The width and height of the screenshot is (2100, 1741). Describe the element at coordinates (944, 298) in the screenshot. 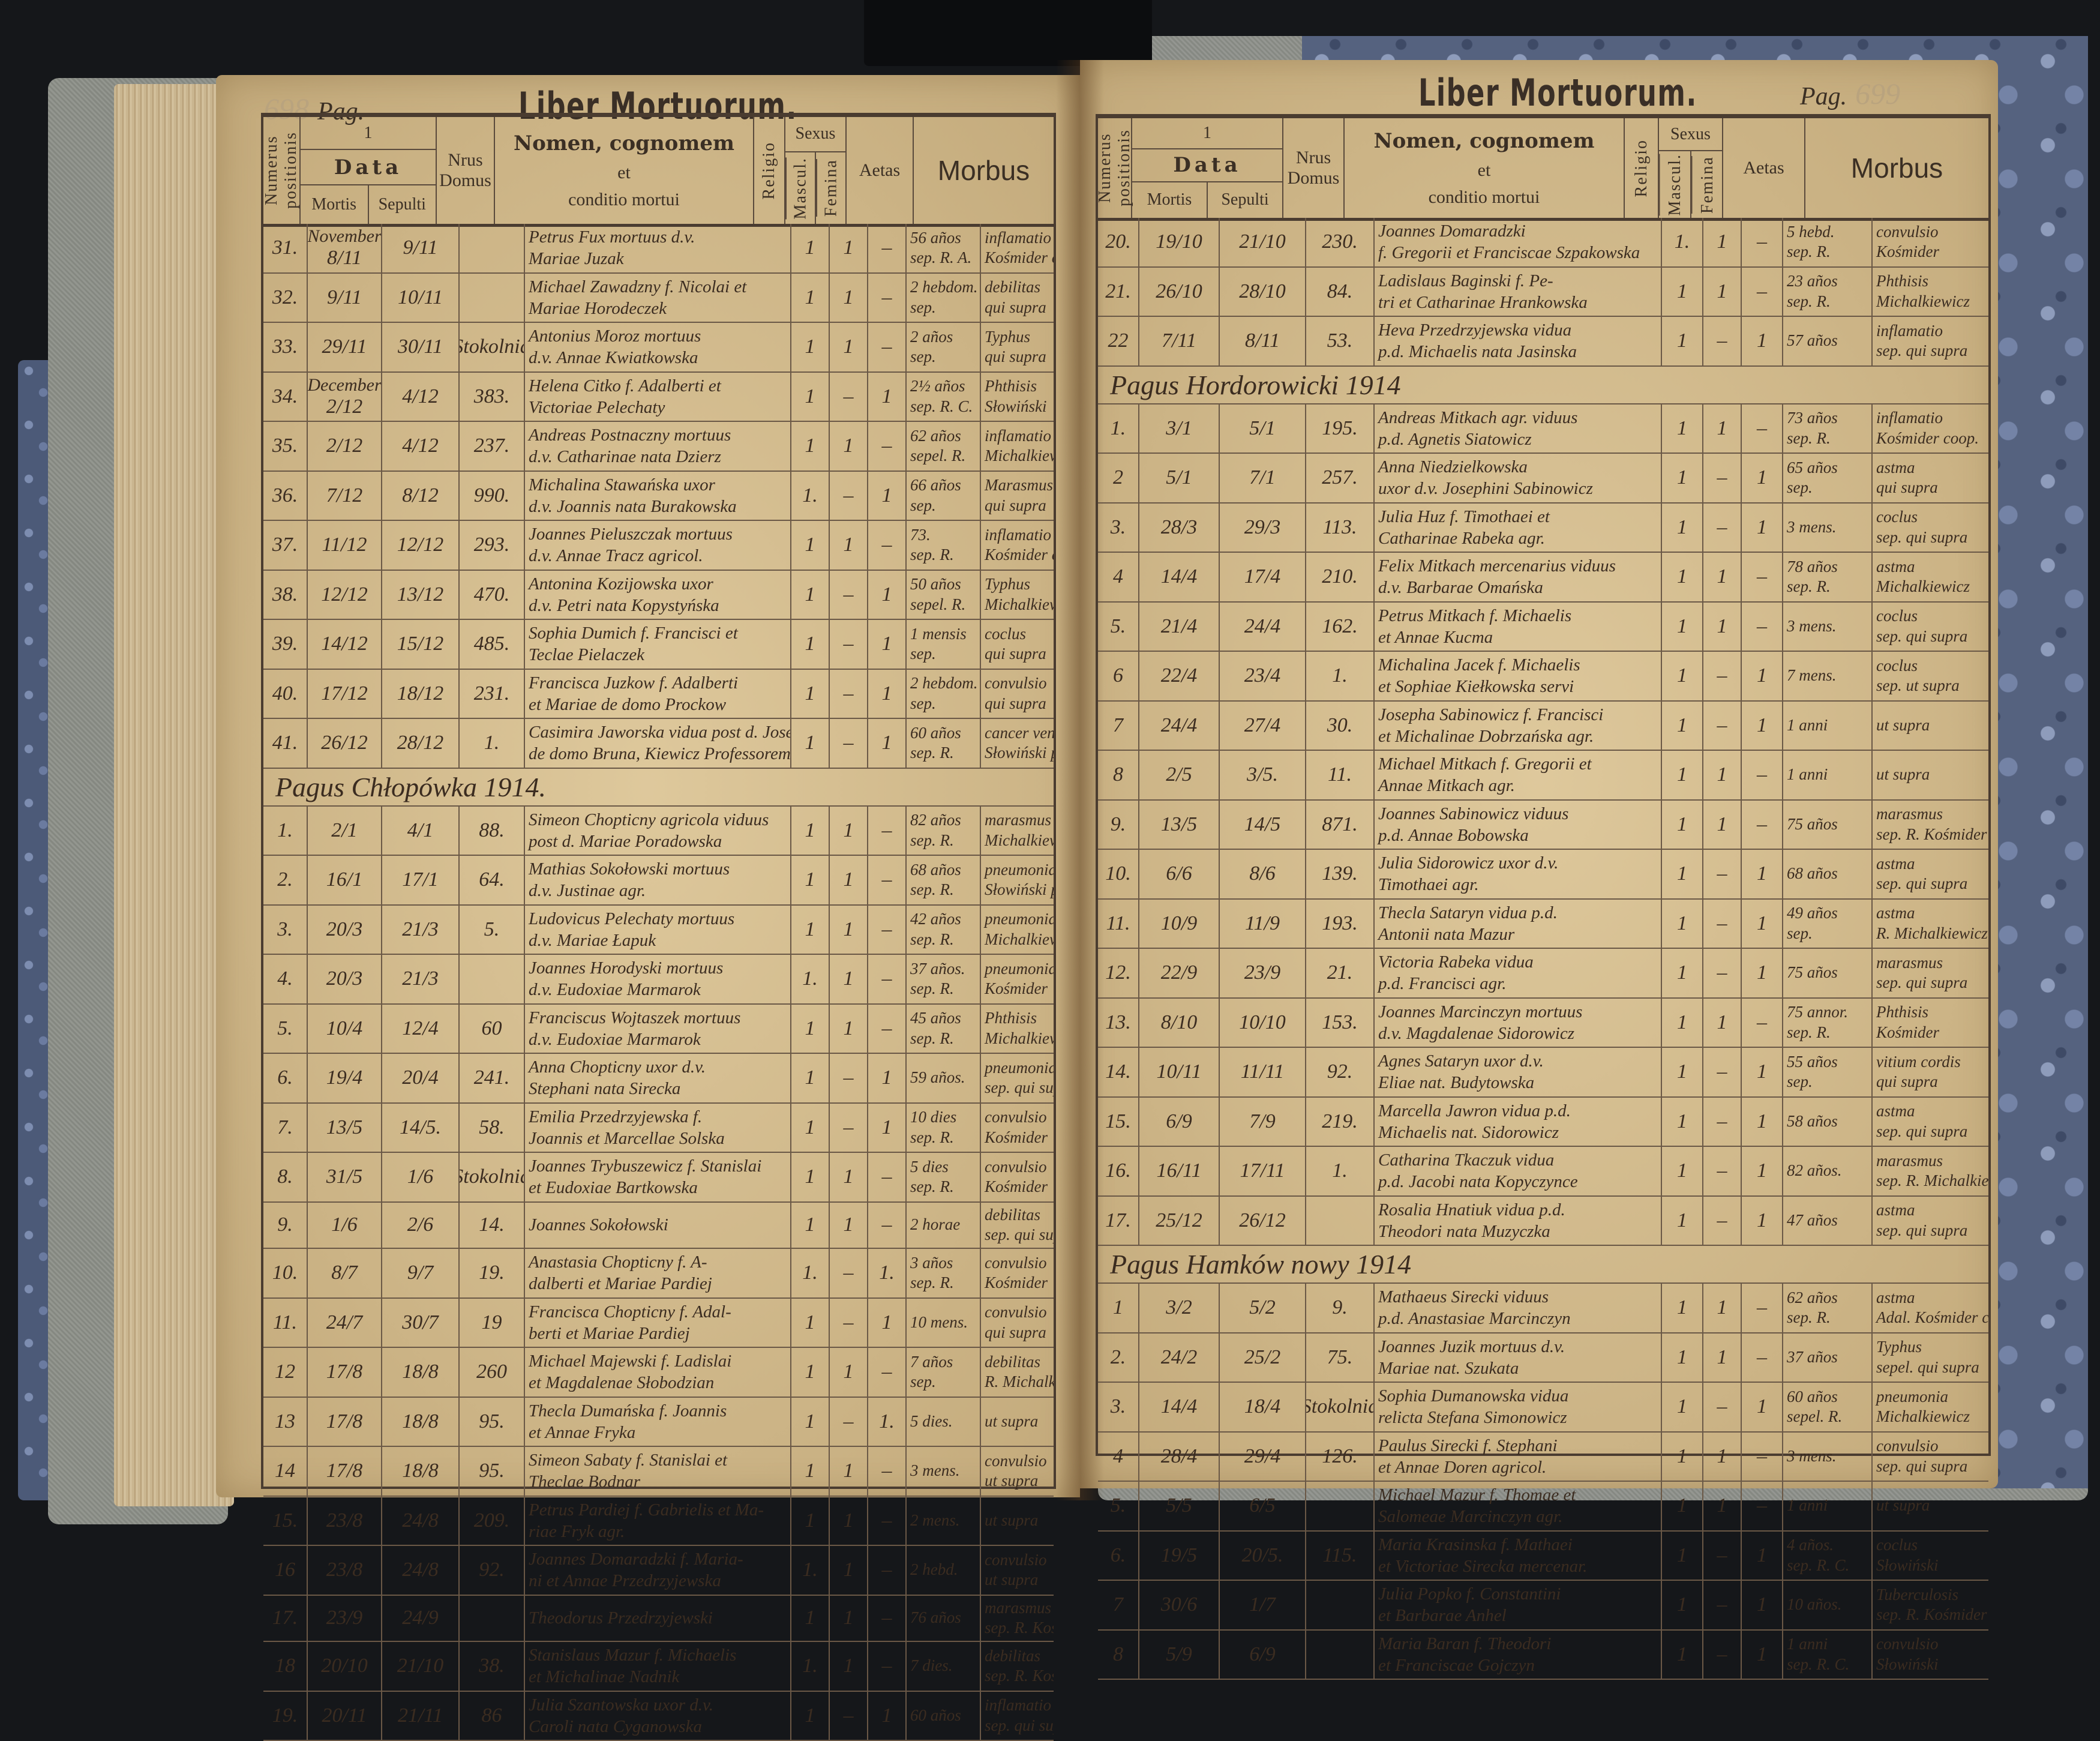

I see `age: 2 hebdom.sep.` at that location.